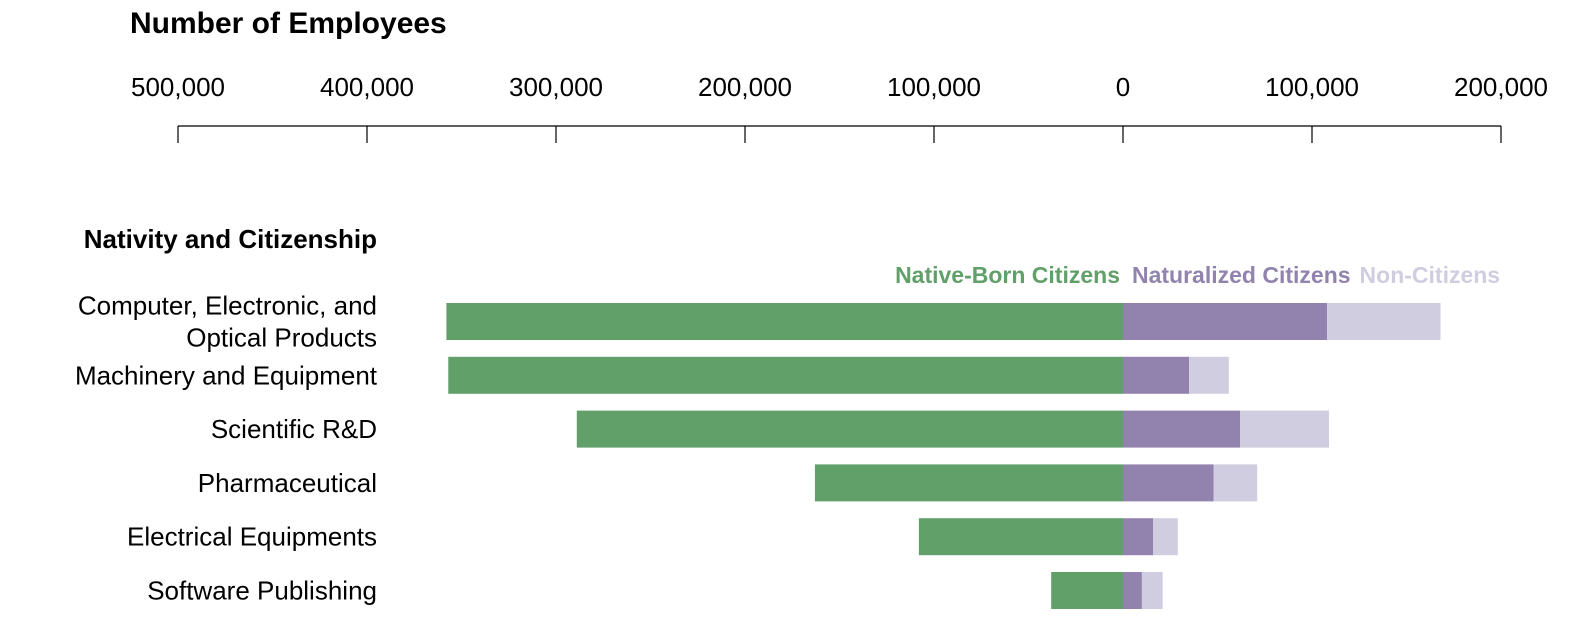  Describe the element at coordinates (227, 306) in the screenshot. I see `category-label: Computer, Electronic, and` at that location.